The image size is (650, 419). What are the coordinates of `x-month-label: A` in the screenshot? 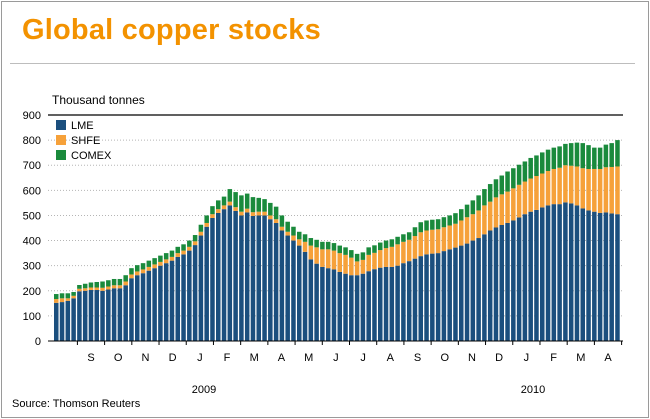 It's located at (282, 358).